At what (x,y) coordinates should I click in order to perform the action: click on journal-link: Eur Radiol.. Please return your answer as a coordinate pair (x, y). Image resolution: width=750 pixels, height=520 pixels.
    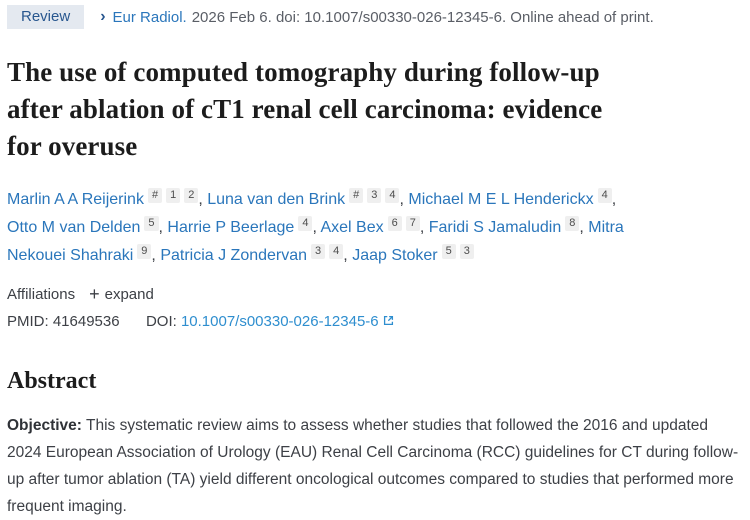
    Looking at the image, I should click on (149, 17).